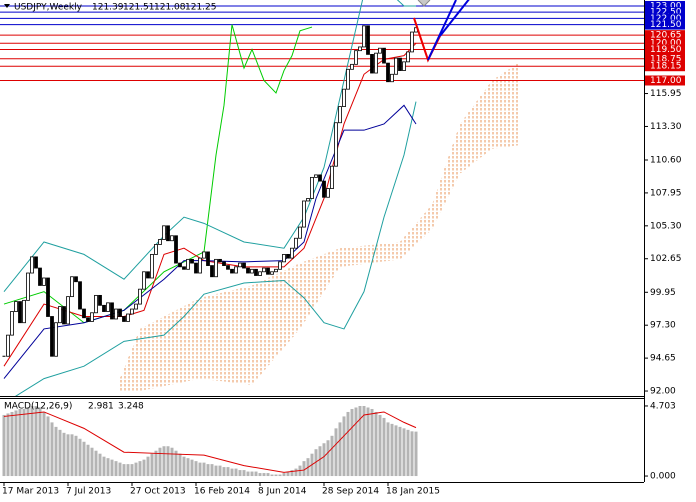 This screenshot has width=696, height=502. Describe the element at coordinates (666, 226) in the screenshot. I see `y-tick-label: 105.30` at that location.